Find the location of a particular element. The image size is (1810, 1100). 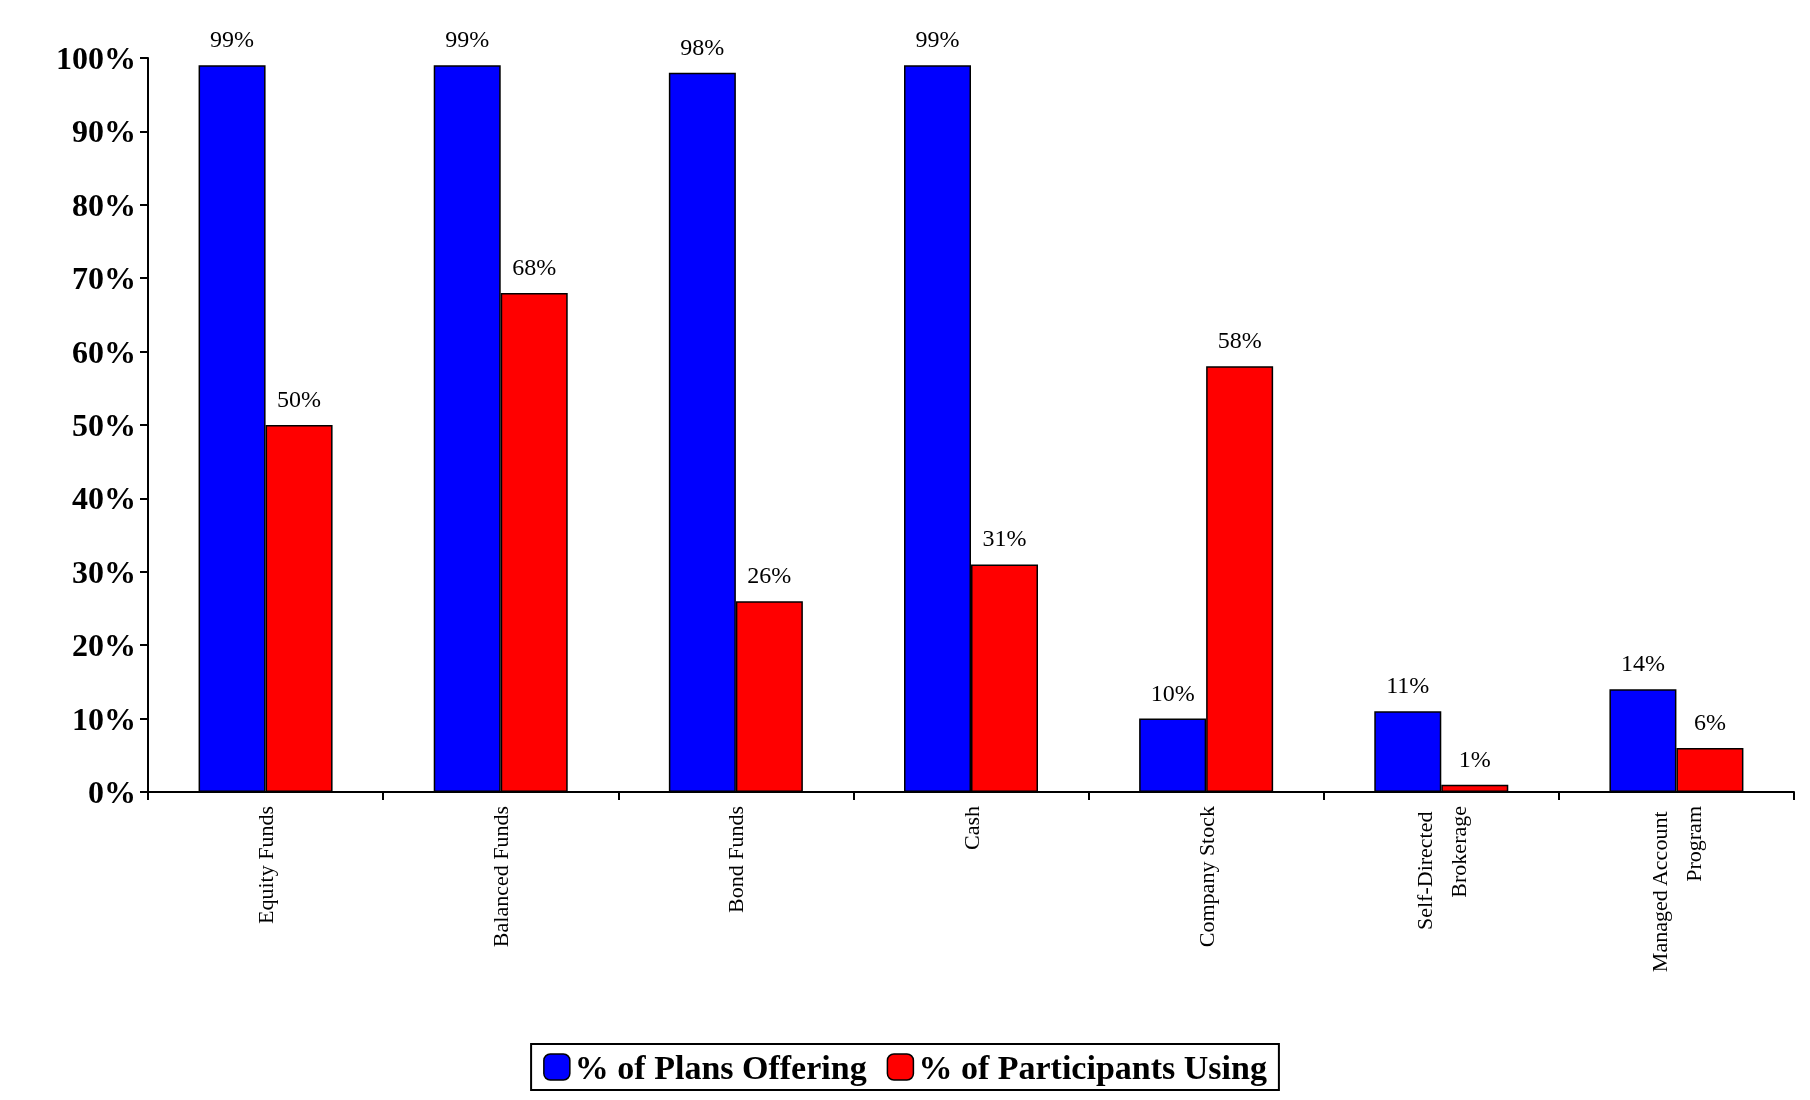

data-label: 14% is located at coordinates (1642, 663).